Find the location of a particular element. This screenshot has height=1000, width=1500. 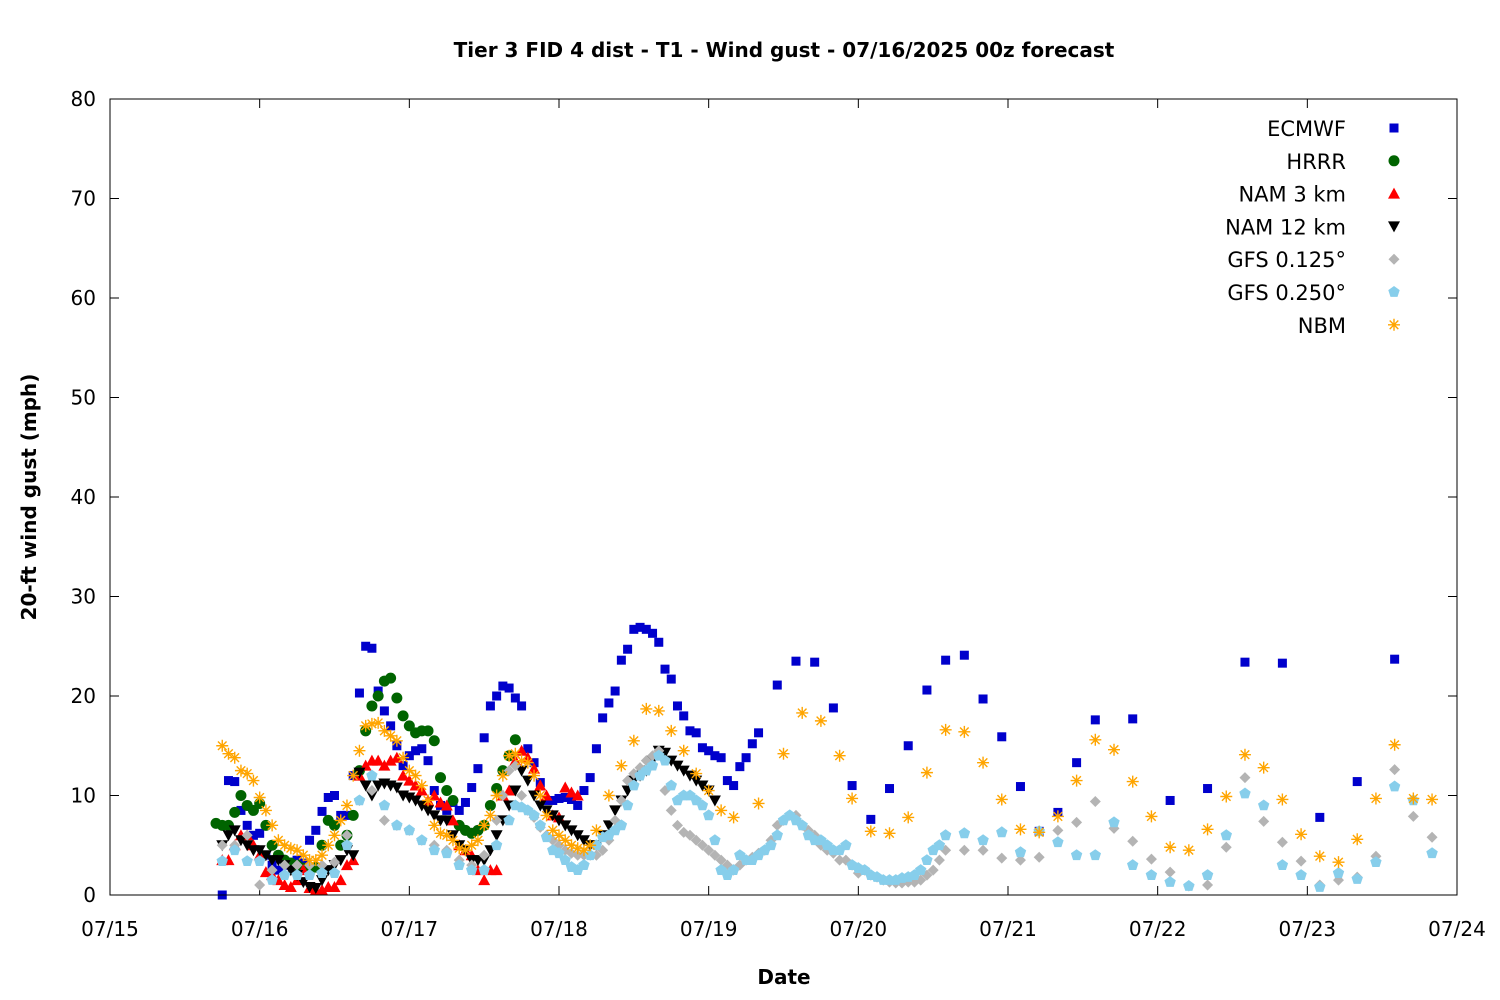

x-axis-label: Date is located at coordinates (783, 977).